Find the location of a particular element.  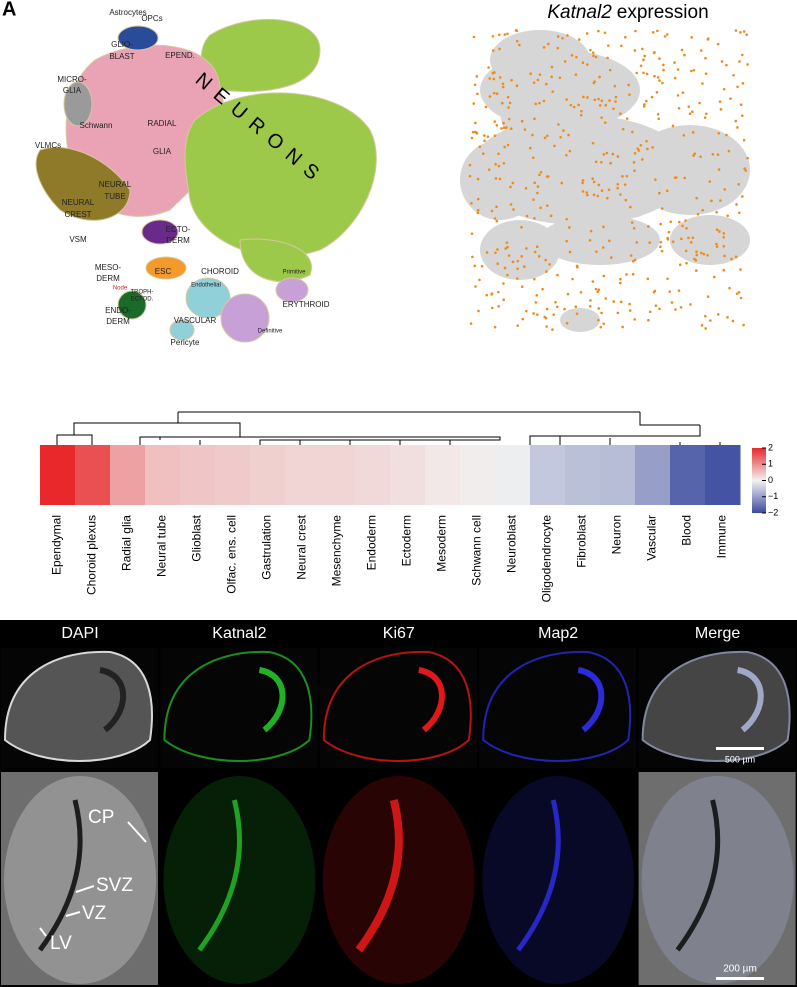

tissue-field is located at coordinates (558, 880).